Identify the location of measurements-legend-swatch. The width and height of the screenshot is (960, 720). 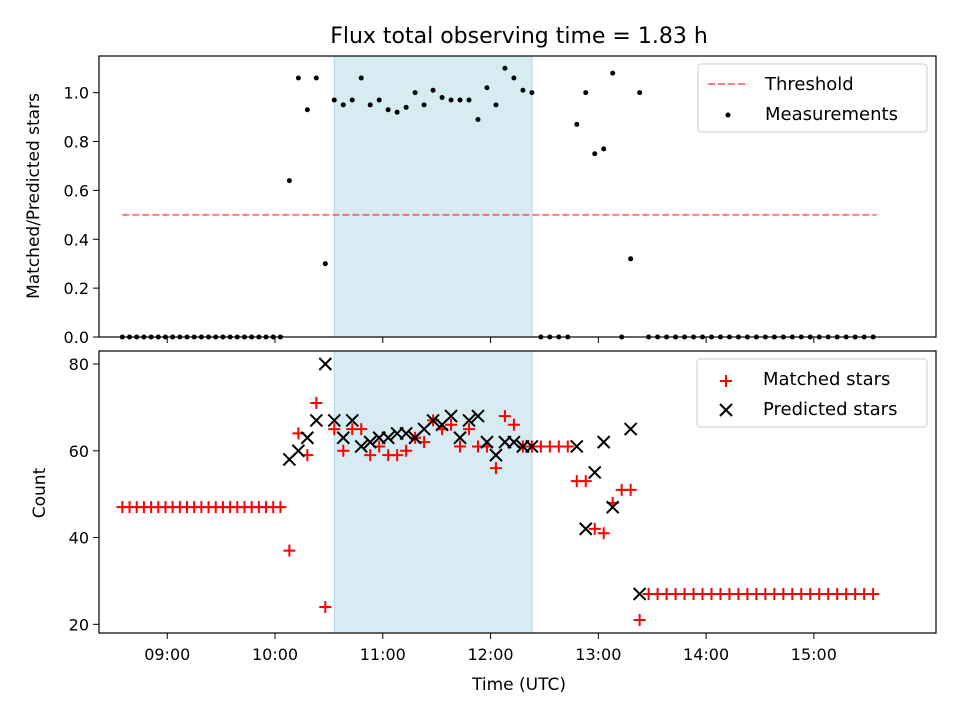
(728, 115).